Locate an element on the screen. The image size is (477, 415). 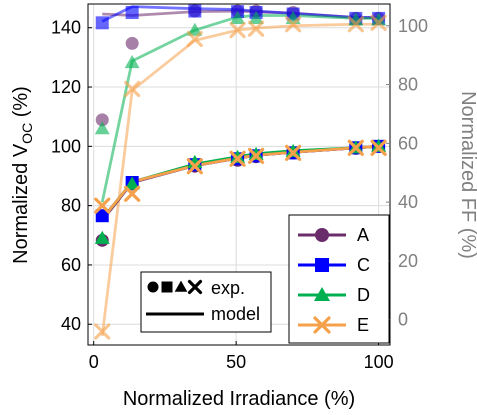
legend-label-c: C is located at coordinates (363, 265).